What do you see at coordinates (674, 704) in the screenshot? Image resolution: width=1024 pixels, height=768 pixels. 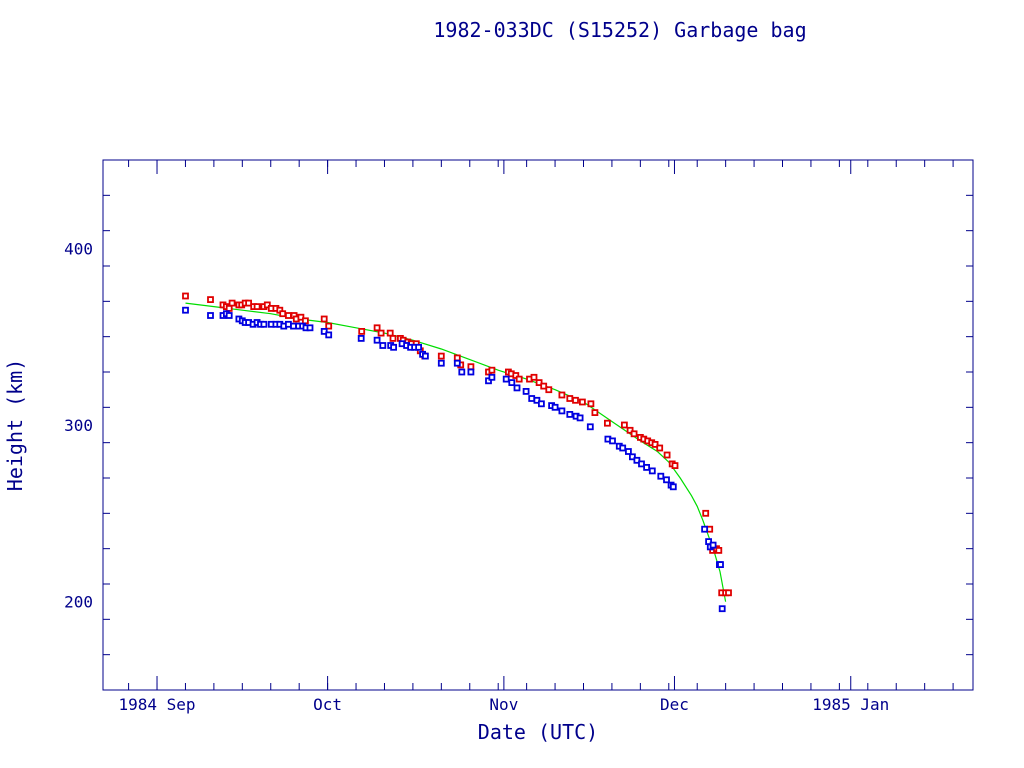 I see `x-tick-label: Dec` at bounding box center [674, 704].